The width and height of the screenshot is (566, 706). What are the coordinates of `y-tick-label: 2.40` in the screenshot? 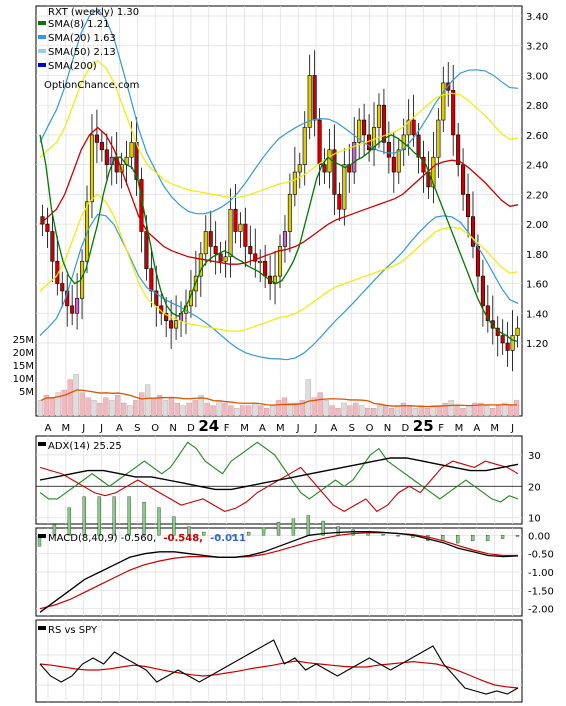 It's located at (537, 166).